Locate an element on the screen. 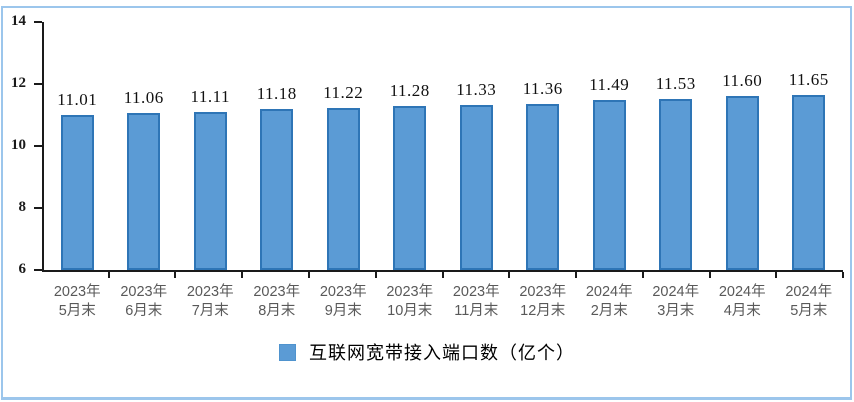  bar-column: 11.22 is located at coordinates (343, 176).